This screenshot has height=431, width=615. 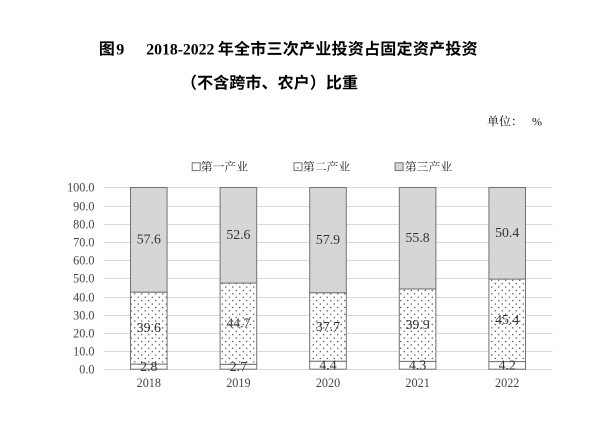 I want to click on svg-text: 4.4, so click(x=327, y=364).